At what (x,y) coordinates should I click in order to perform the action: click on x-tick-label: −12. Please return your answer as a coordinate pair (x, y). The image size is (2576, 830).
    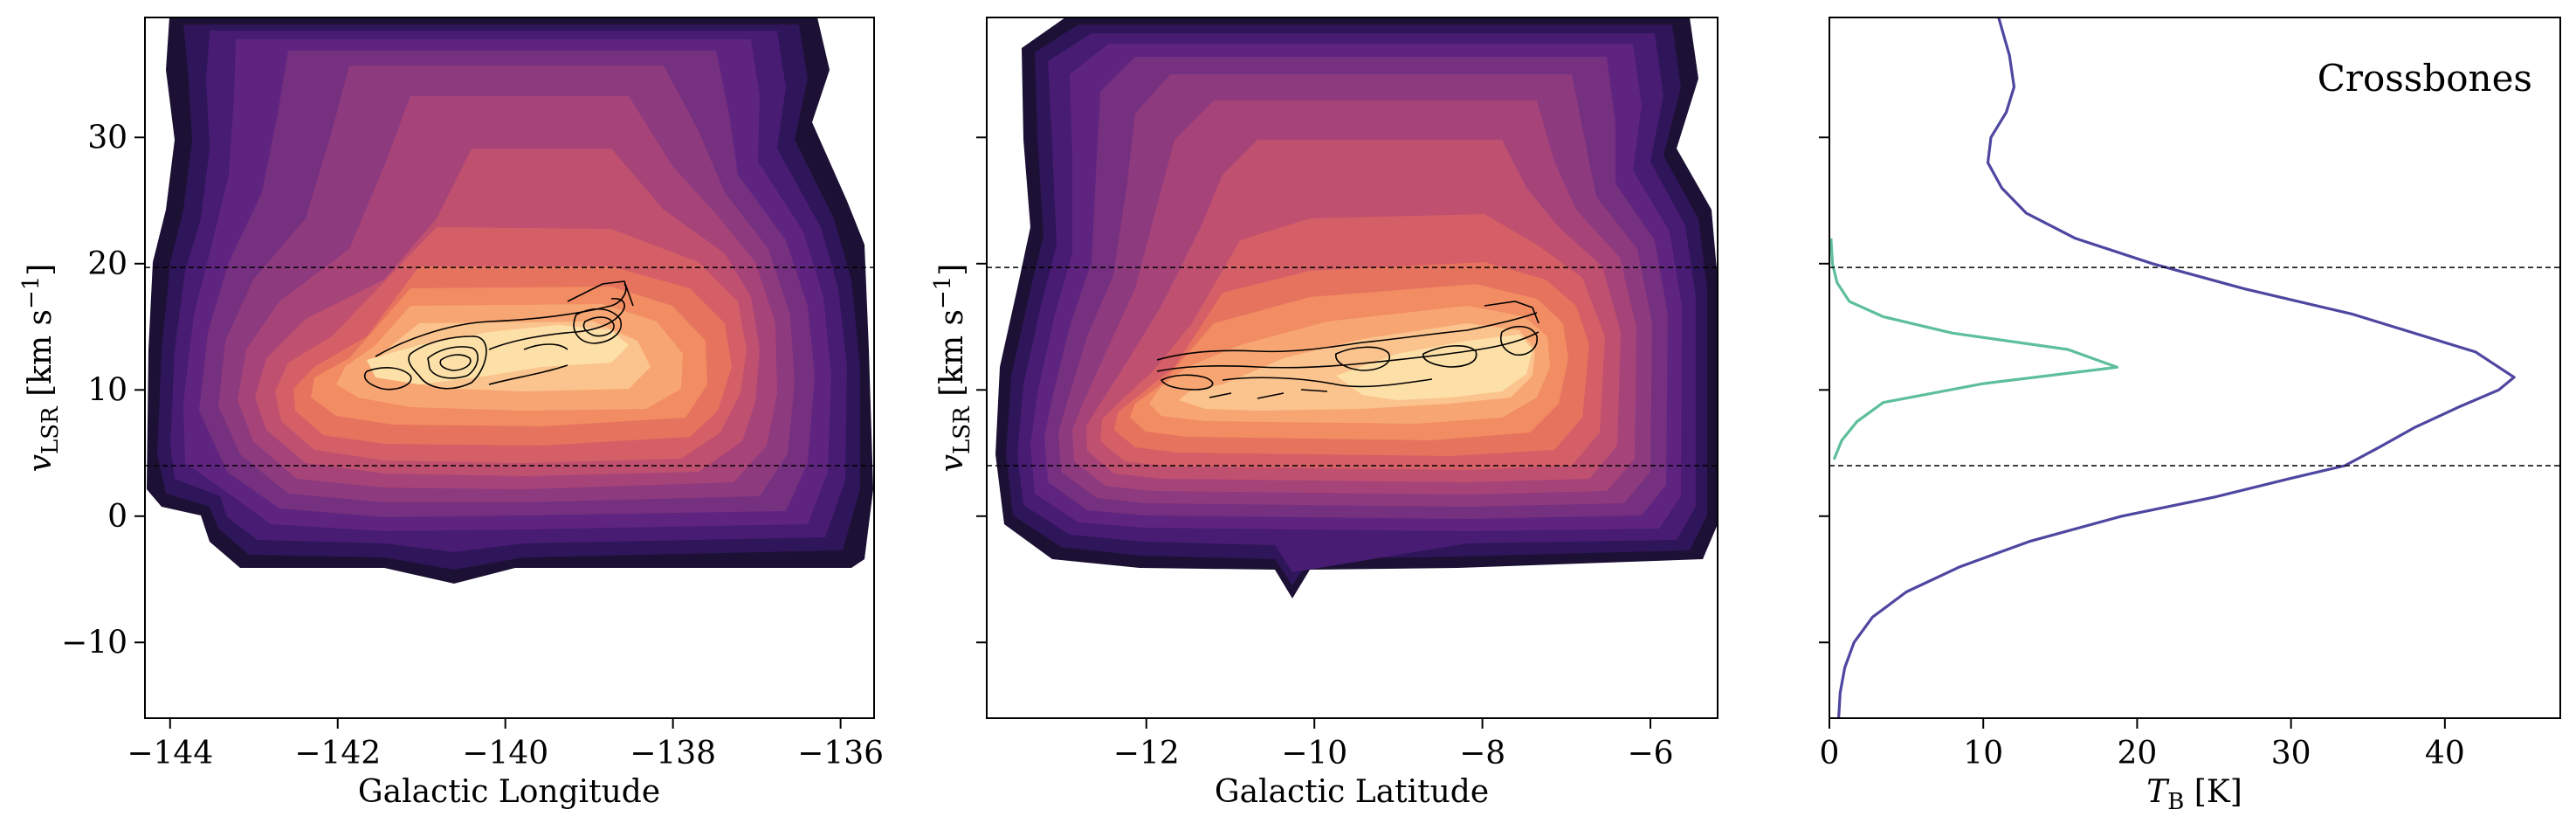
    Looking at the image, I should click on (1146, 753).